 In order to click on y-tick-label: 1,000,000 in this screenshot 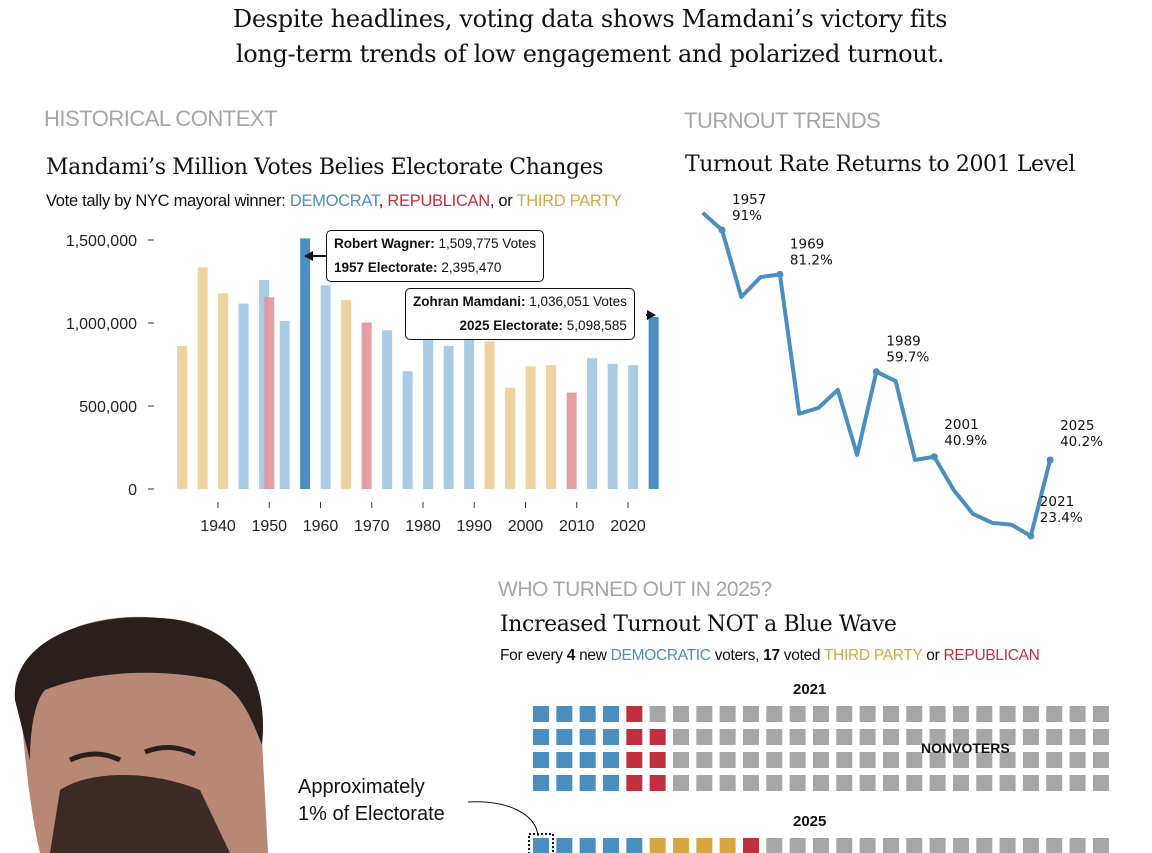, I will do `click(101, 324)`.